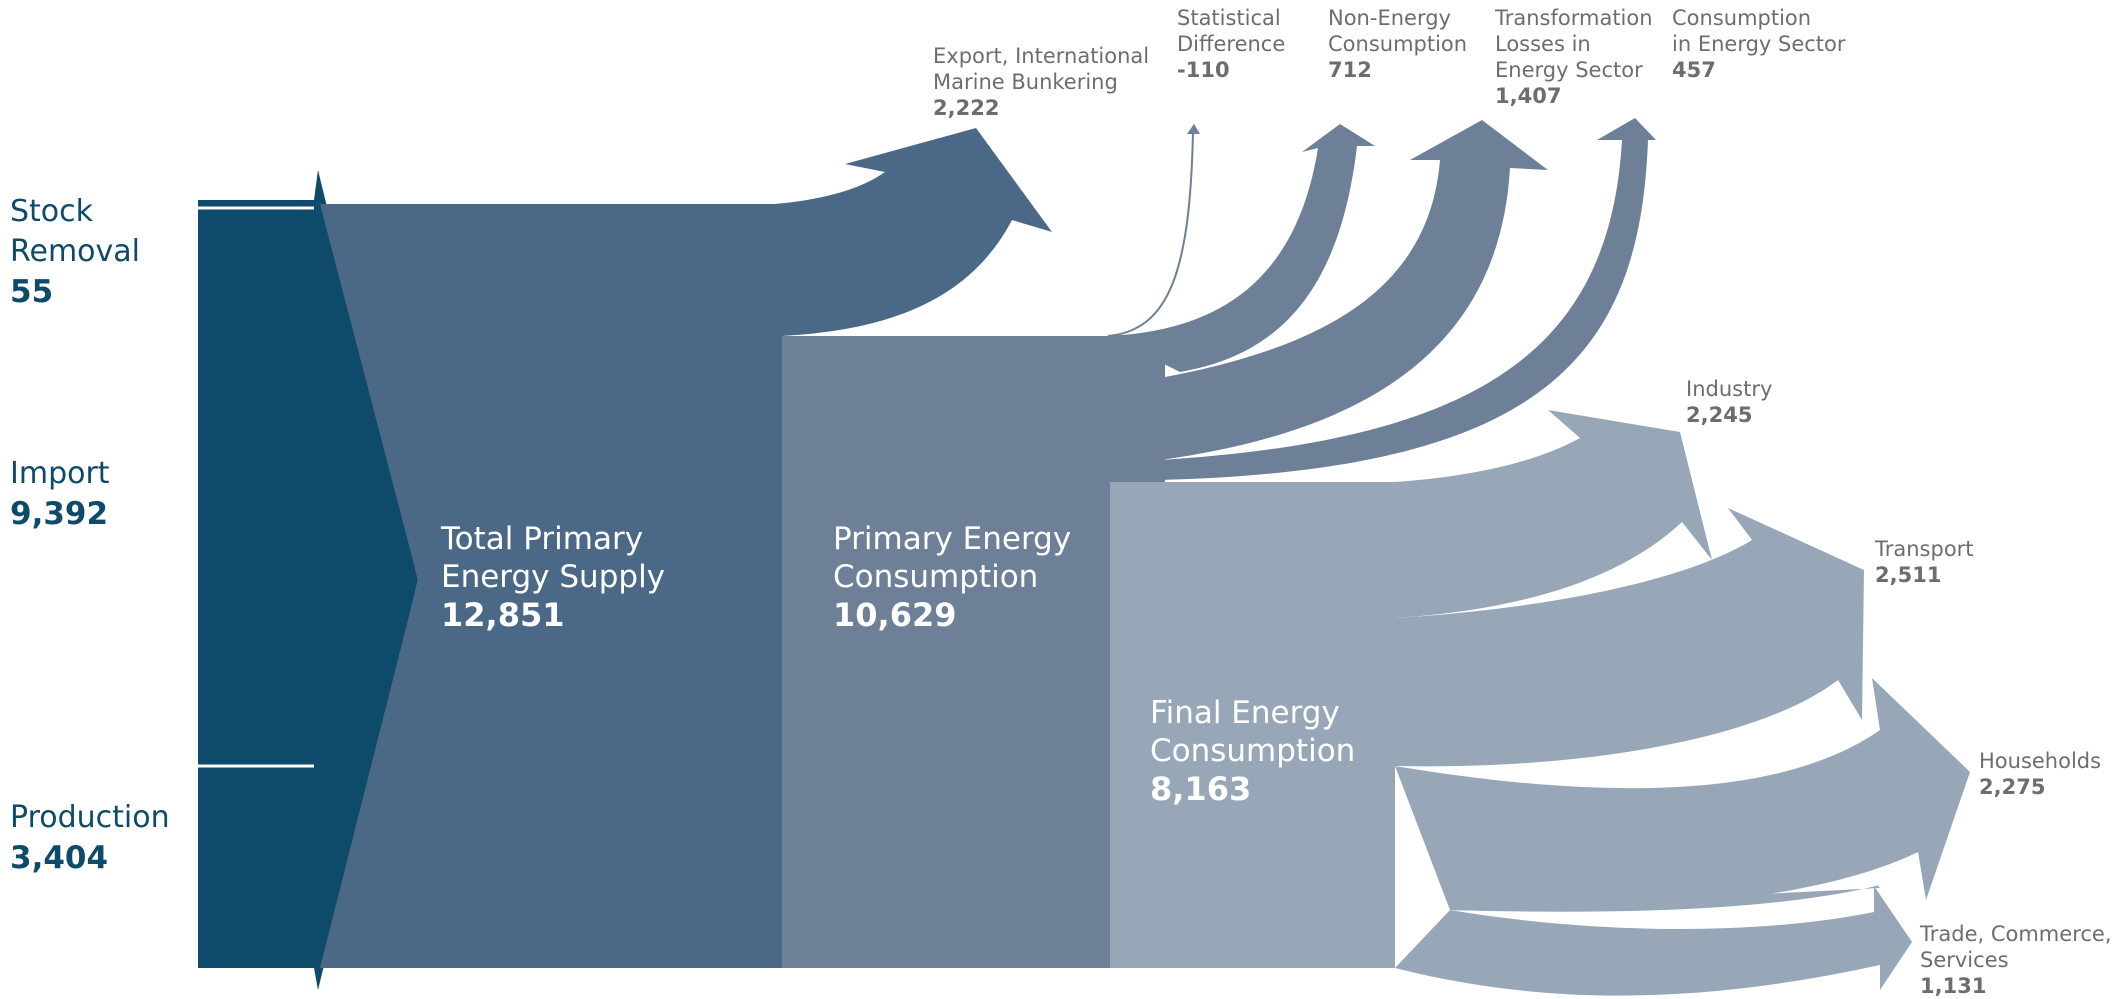 This screenshot has width=2125, height=999. What do you see at coordinates (1574, 44) in the screenshot?
I see `output-transformation-losses-name: Transformation Losses in Energy Sector` at bounding box center [1574, 44].